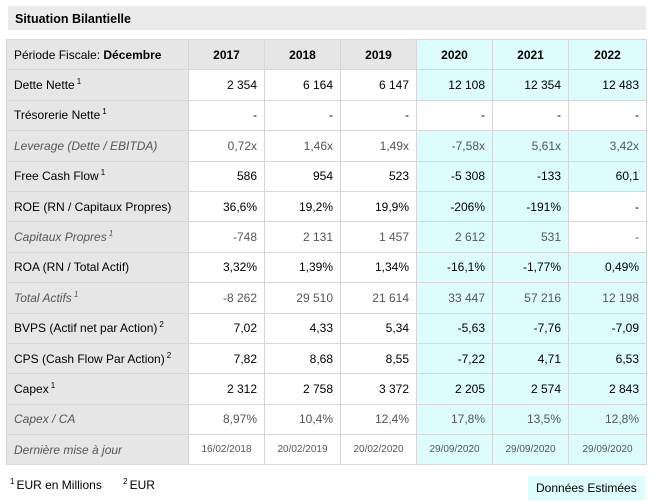  I want to click on table-cell: 1 457, so click(378, 237).